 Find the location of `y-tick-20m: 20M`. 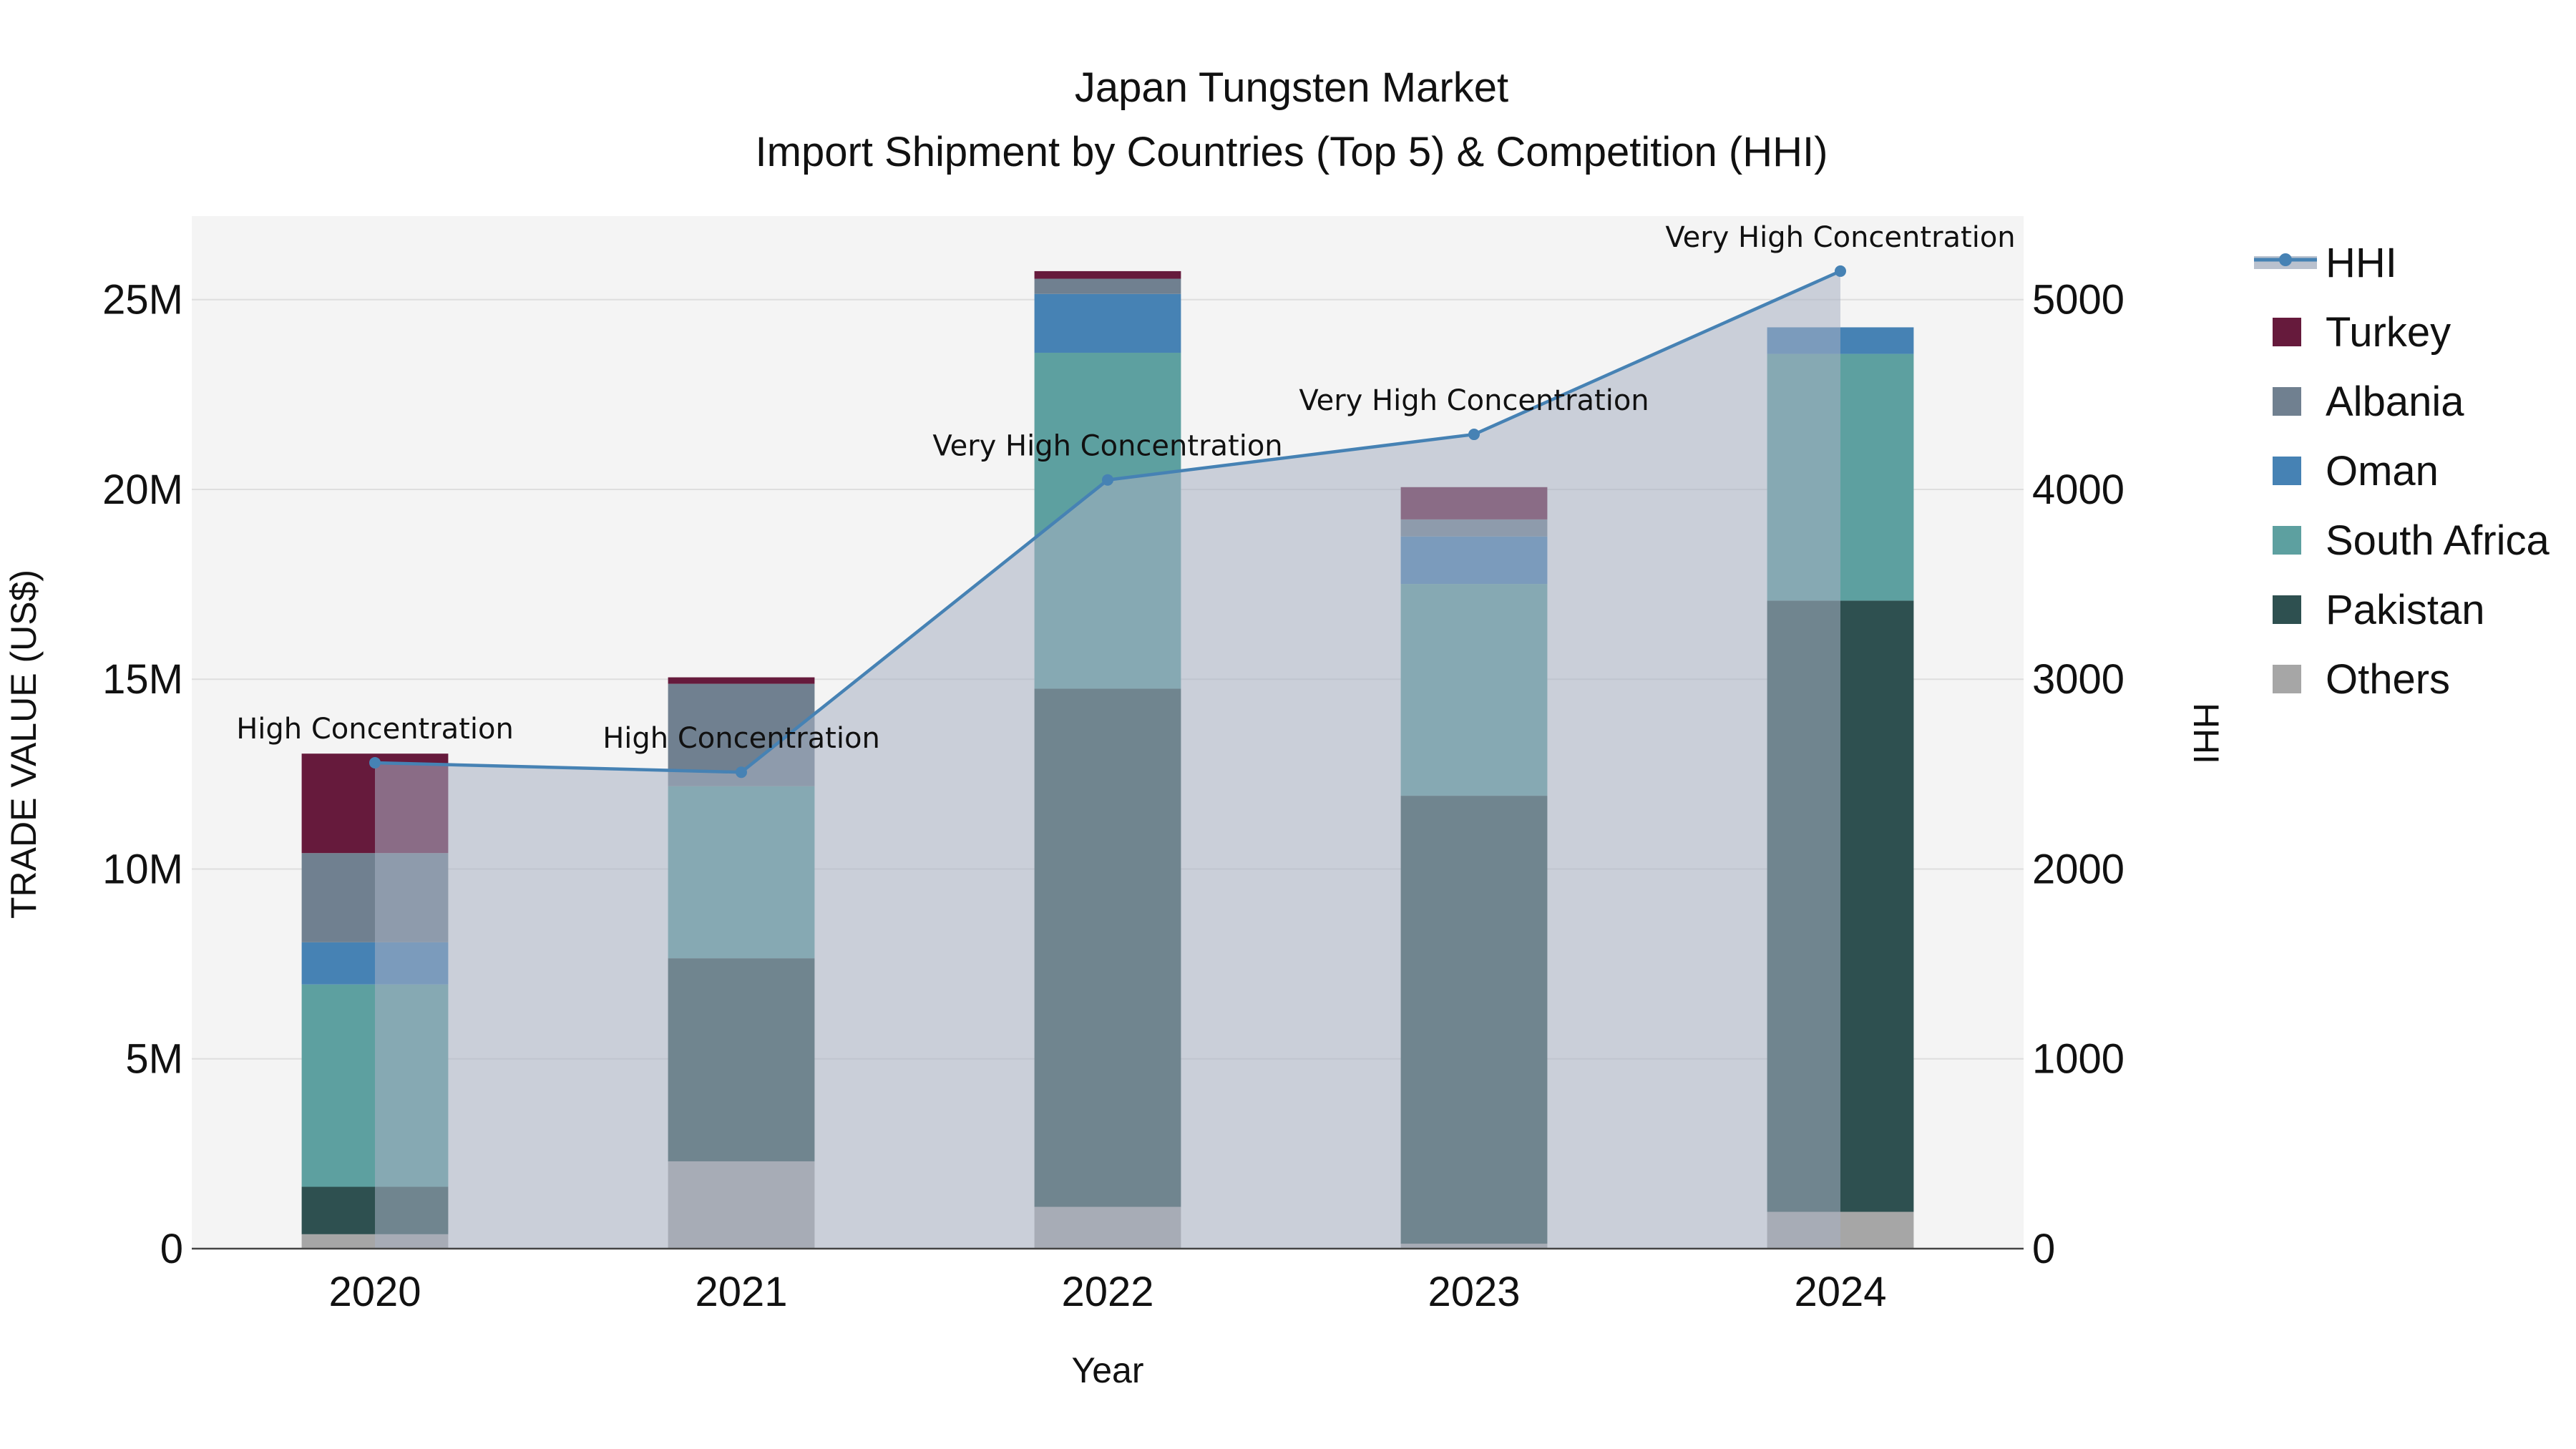

y-tick-20m: 20M is located at coordinates (142, 490).